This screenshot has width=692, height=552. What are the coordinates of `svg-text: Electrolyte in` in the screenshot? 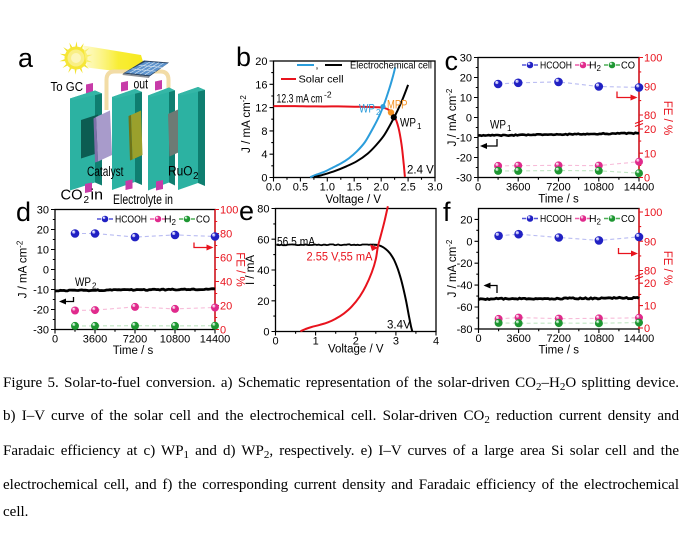 It's located at (143, 199).